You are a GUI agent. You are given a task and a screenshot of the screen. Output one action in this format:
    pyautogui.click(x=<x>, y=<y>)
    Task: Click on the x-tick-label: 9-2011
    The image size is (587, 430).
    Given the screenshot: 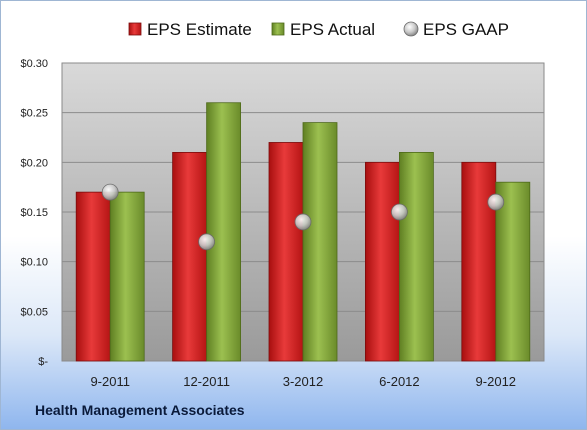 What is the action you would take?
    pyautogui.click(x=110, y=381)
    